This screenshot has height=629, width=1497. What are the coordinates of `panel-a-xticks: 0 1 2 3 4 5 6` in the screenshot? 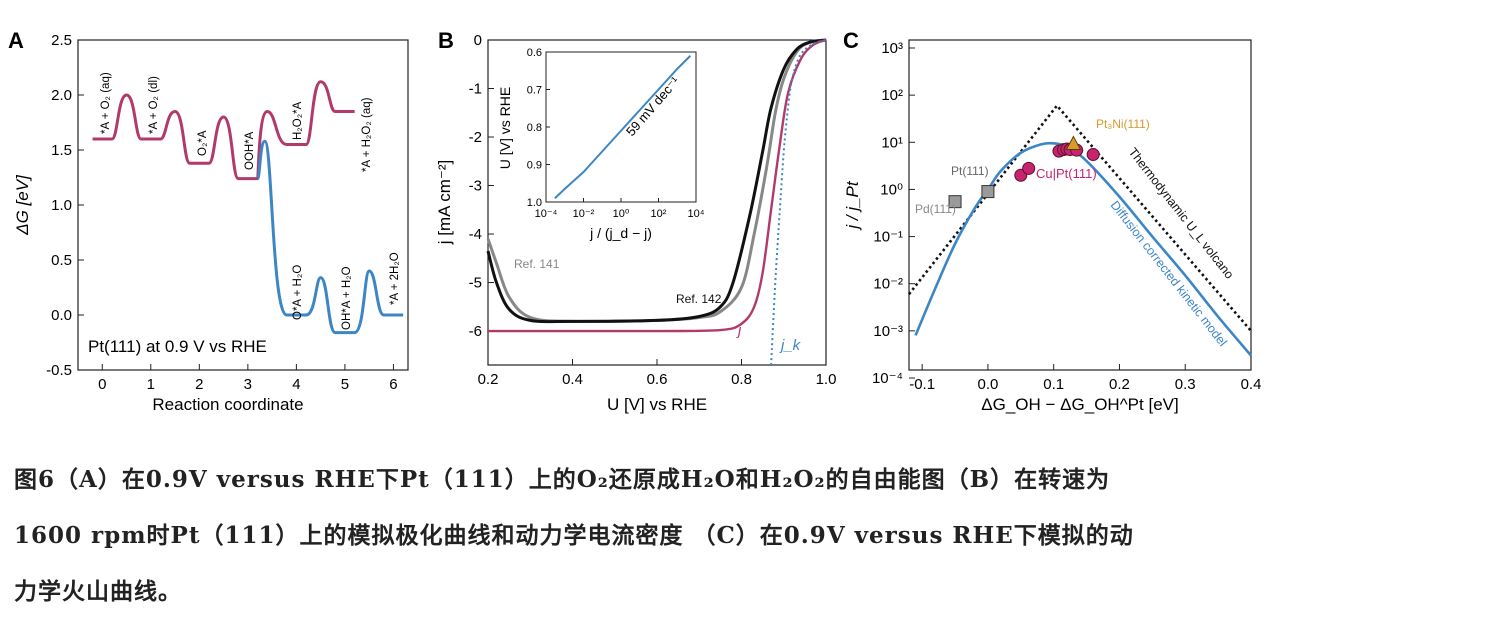 It's located at (248, 378).